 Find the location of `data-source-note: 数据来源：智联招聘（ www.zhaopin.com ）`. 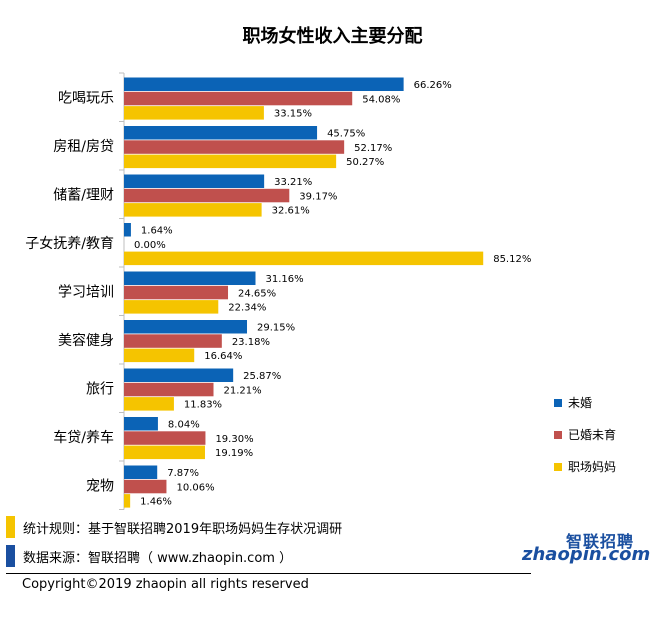

data-source-note: 数据来源：智联招聘（ www.zhaopin.com ） is located at coordinates (149, 556).